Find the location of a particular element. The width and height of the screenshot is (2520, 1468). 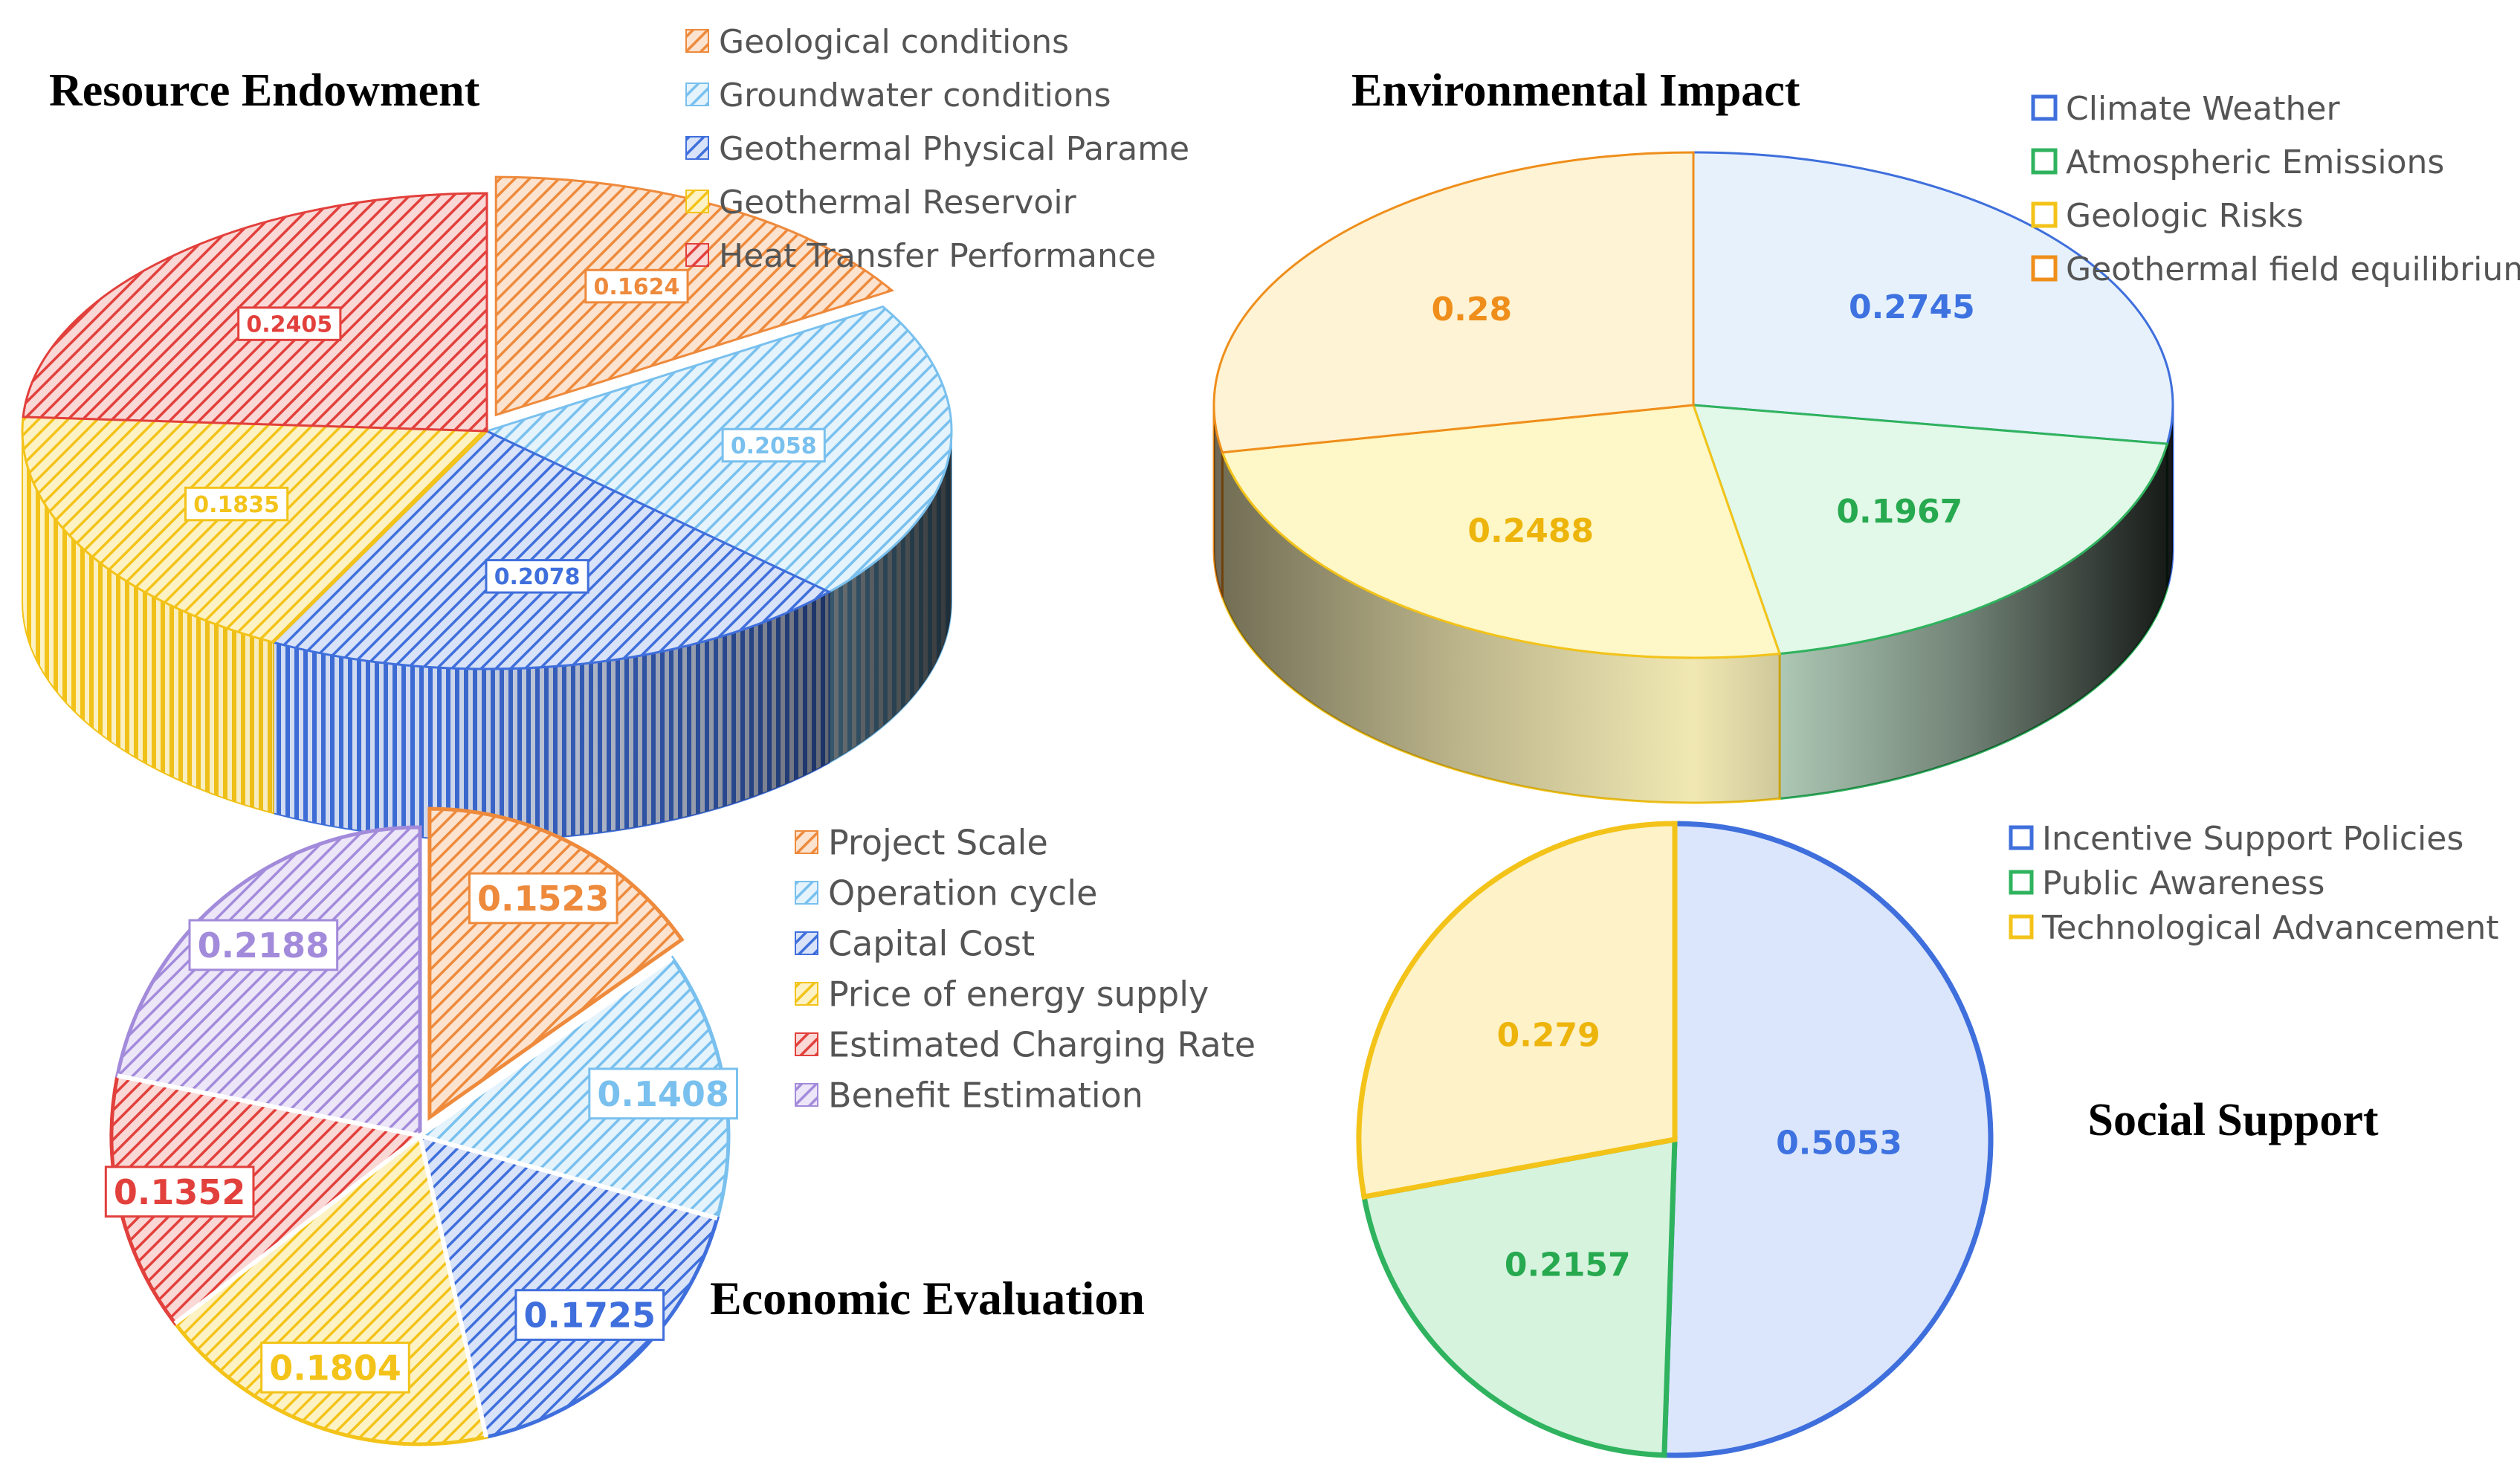

data-label-operation-cycle: 0.1408 is located at coordinates (663, 1094).